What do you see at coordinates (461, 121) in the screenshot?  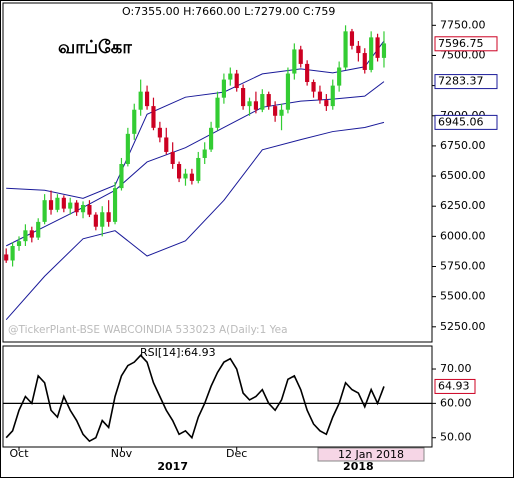 I see `price-box-label: 6945.06` at bounding box center [461, 121].